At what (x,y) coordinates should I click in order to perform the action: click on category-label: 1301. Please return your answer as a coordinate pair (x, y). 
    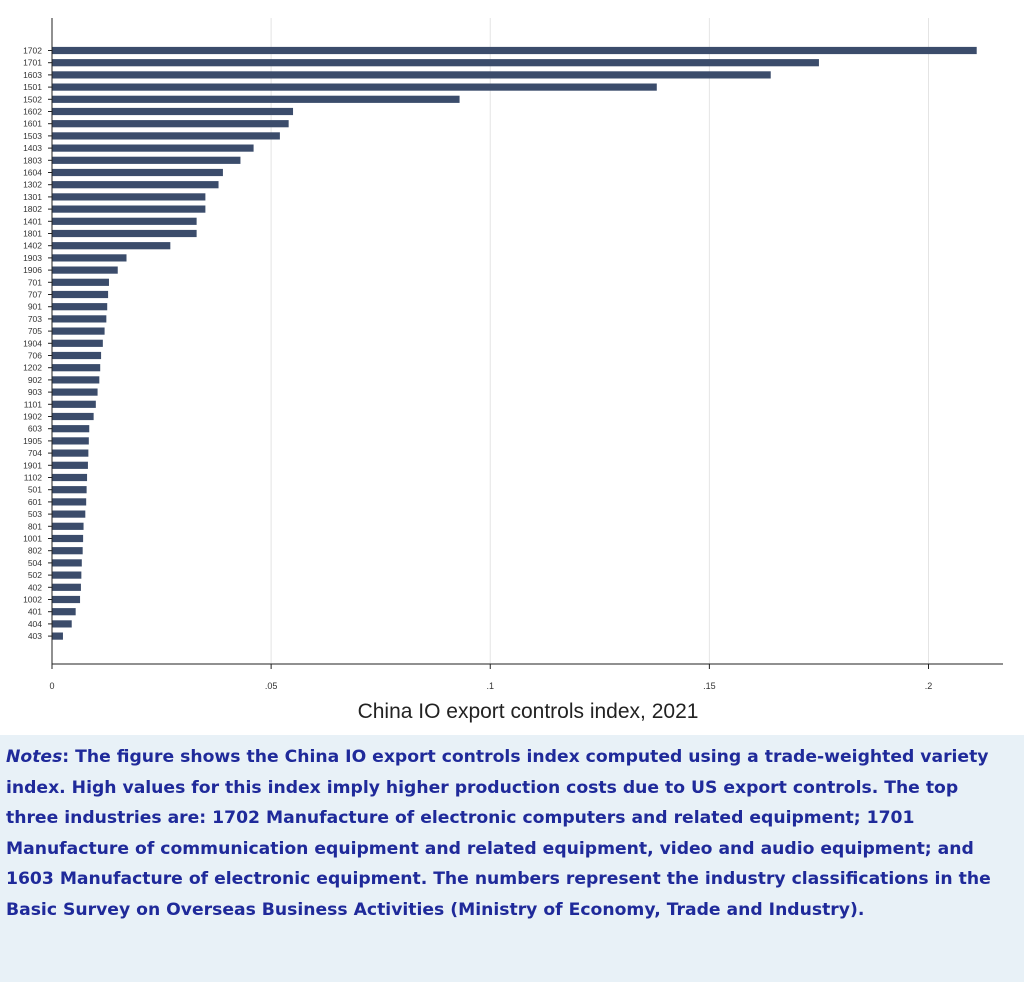
    Looking at the image, I should click on (32, 197).